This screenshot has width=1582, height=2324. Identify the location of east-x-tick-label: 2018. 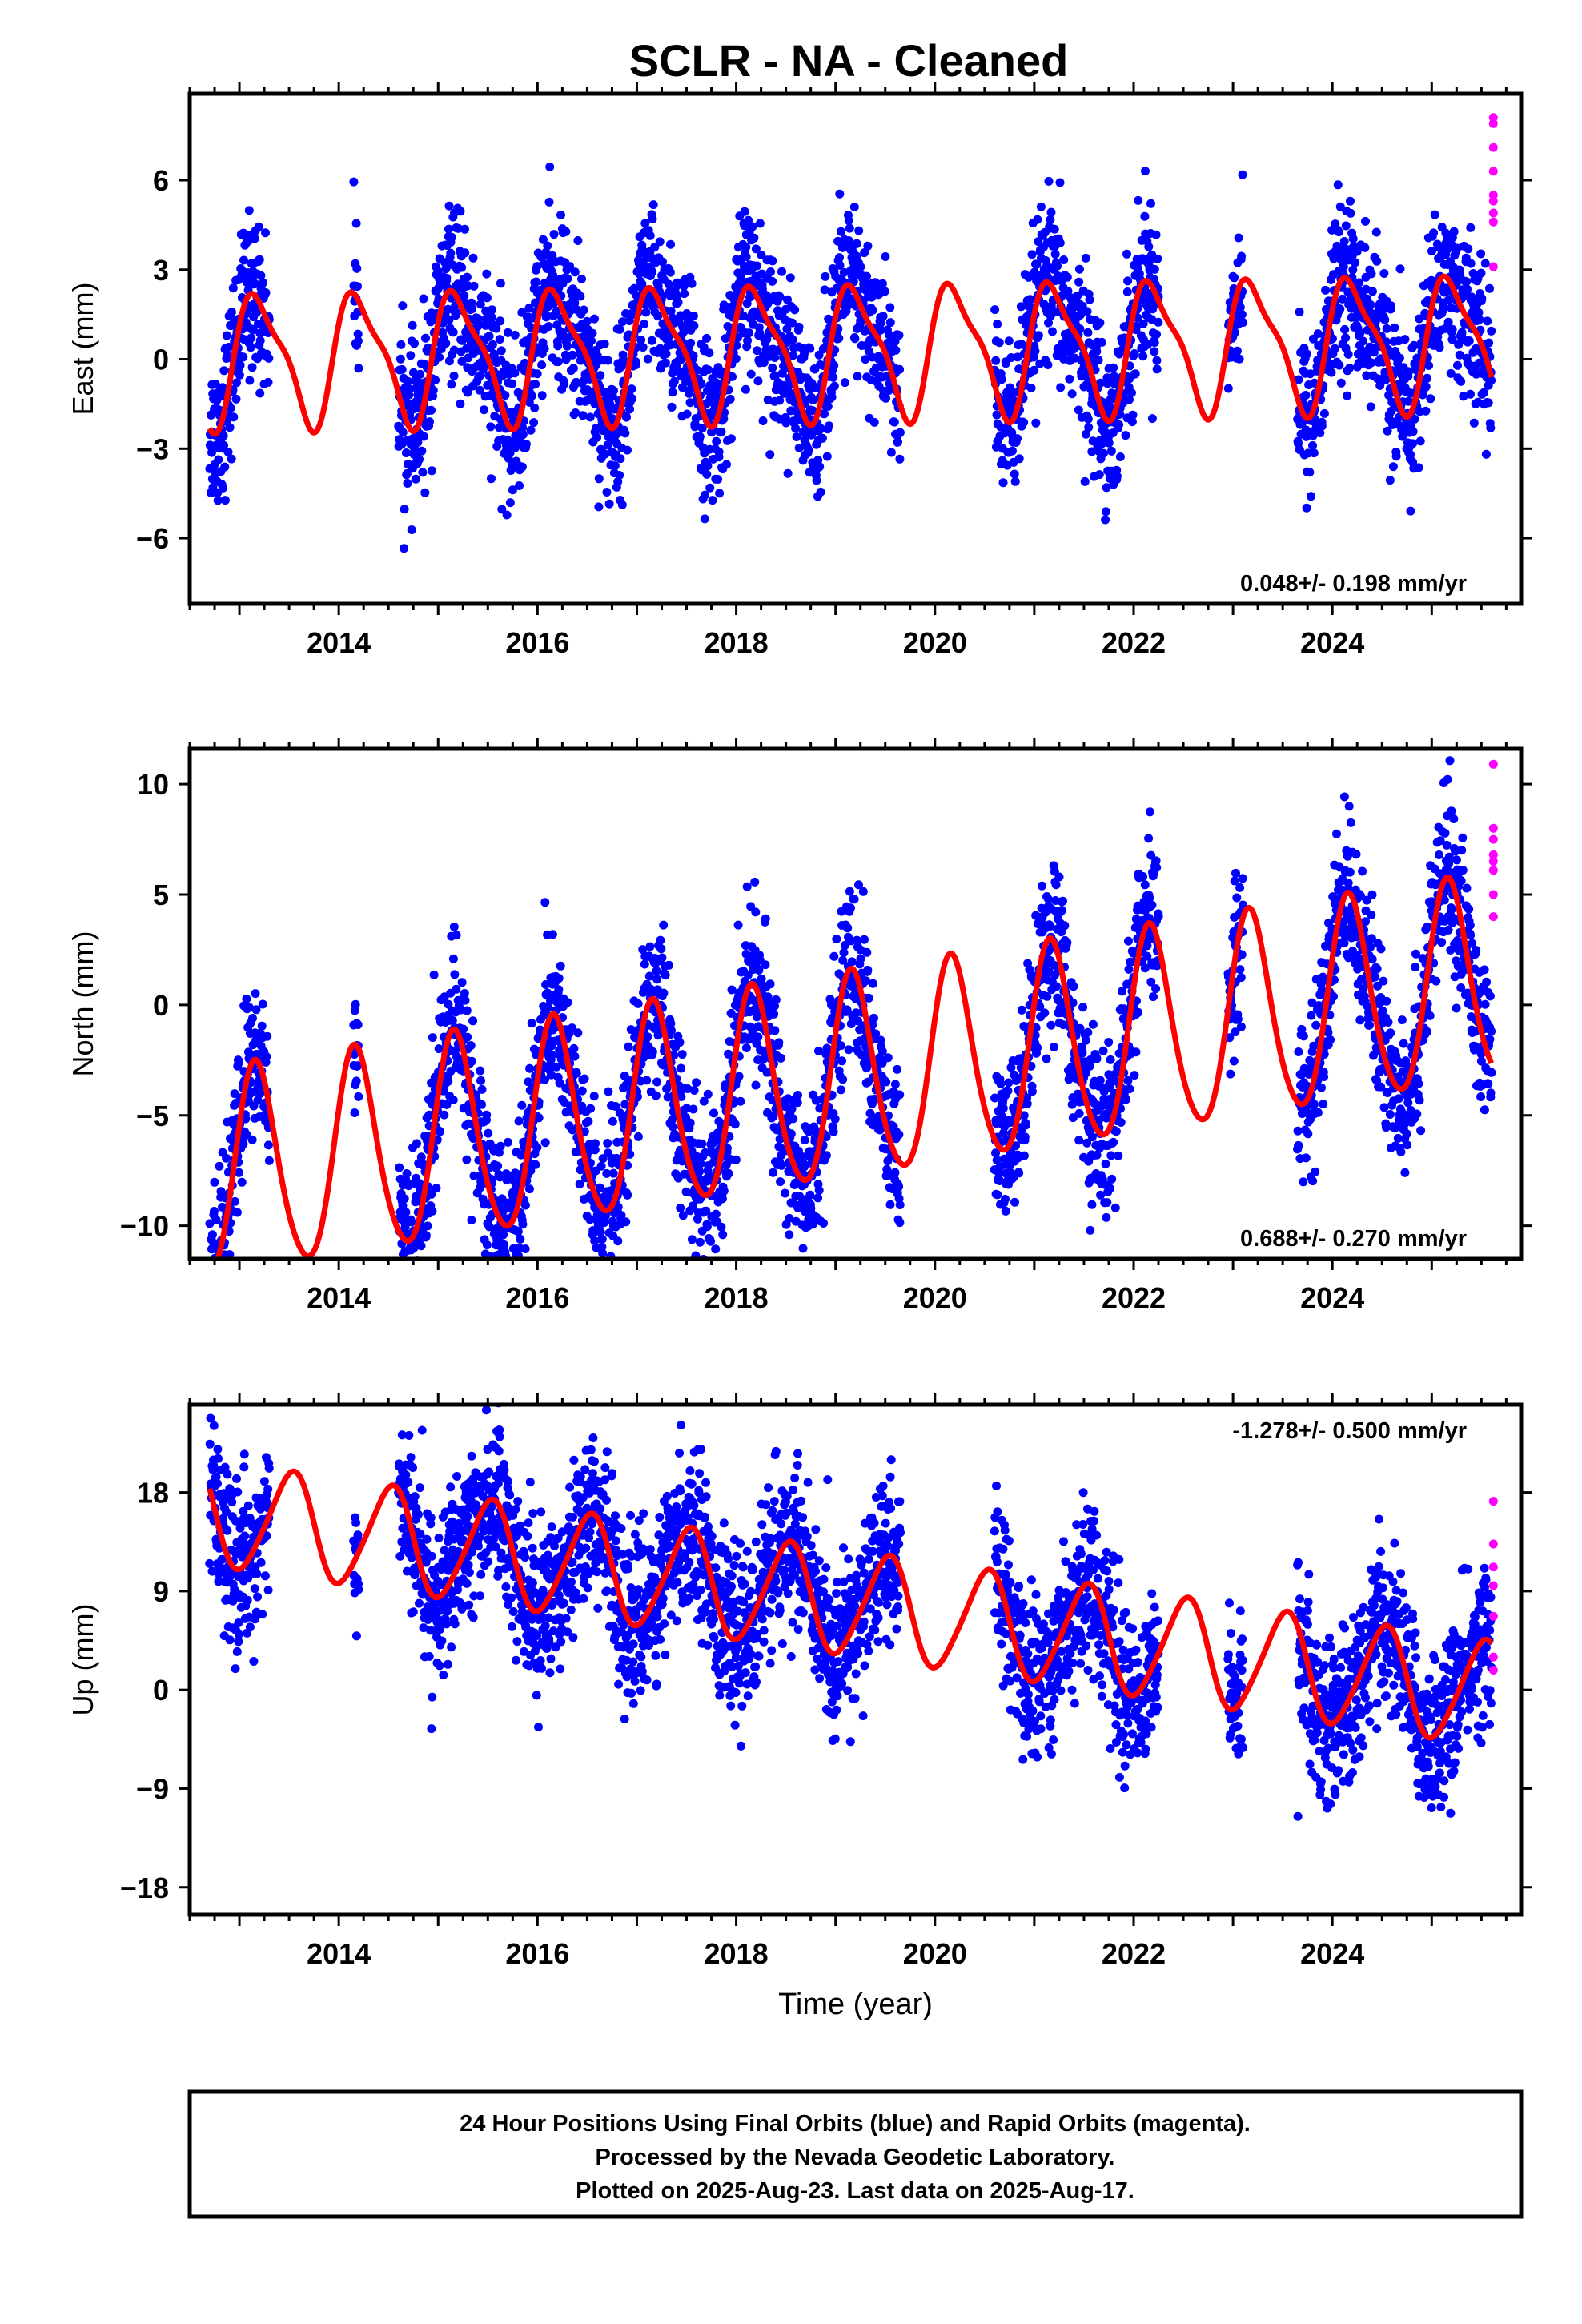
(737, 642).